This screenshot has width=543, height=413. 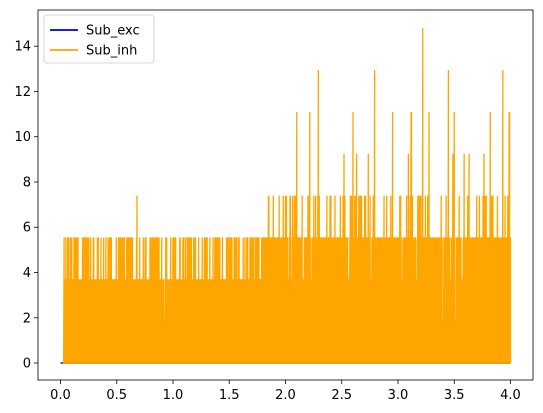 I want to click on legend-label: Sub_exc, so click(x=113, y=31).